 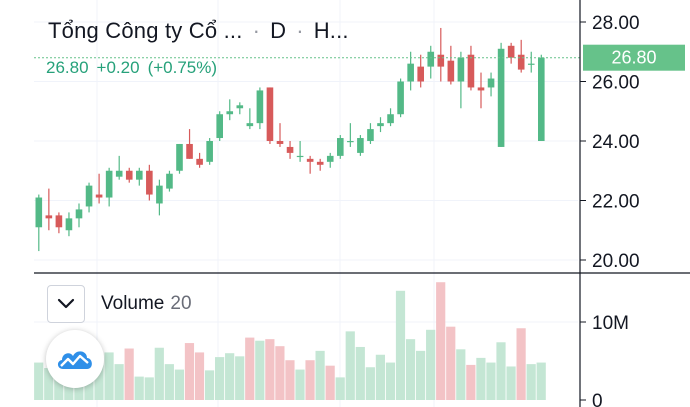 I want to click on logo-button, so click(x=75, y=359).